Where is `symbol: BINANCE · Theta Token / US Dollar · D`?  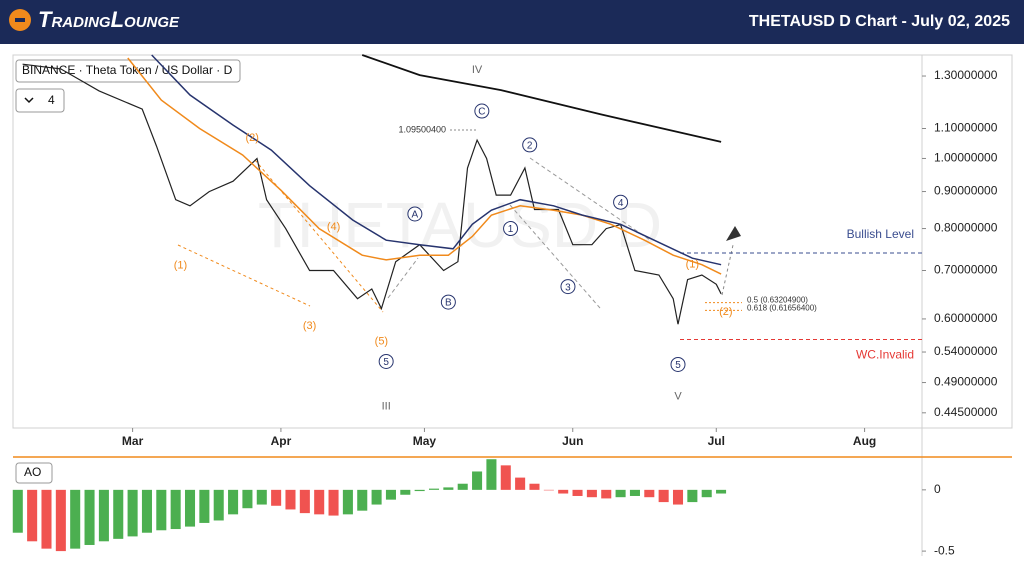 symbol: BINANCE · Theta Token / US Dollar · D is located at coordinates (127, 70).